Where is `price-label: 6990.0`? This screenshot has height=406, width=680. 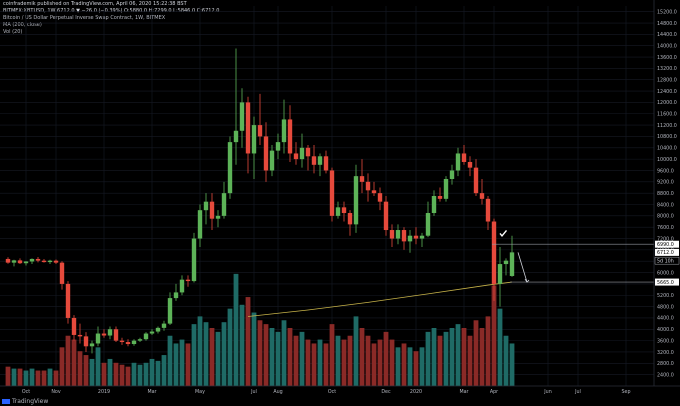
price-label: 6990.0 is located at coordinates (665, 245).